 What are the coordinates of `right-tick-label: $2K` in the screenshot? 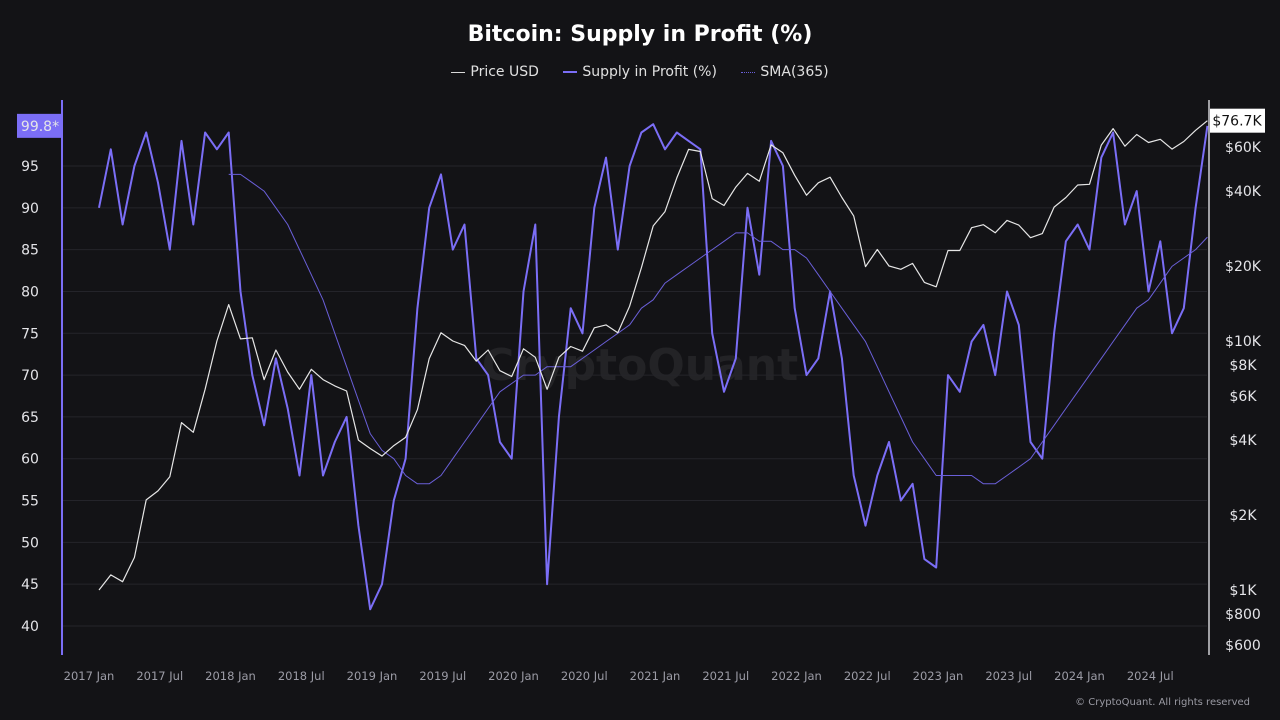 It's located at (1244, 516).